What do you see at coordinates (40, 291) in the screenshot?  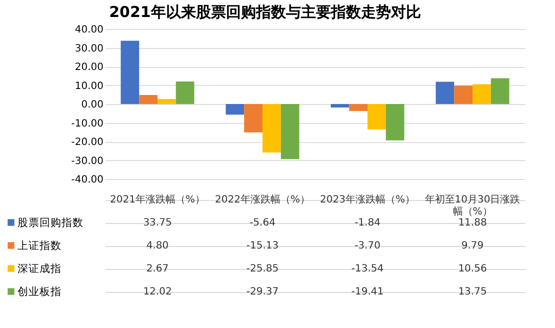 I see `legend-label: 创业板指` at bounding box center [40, 291].